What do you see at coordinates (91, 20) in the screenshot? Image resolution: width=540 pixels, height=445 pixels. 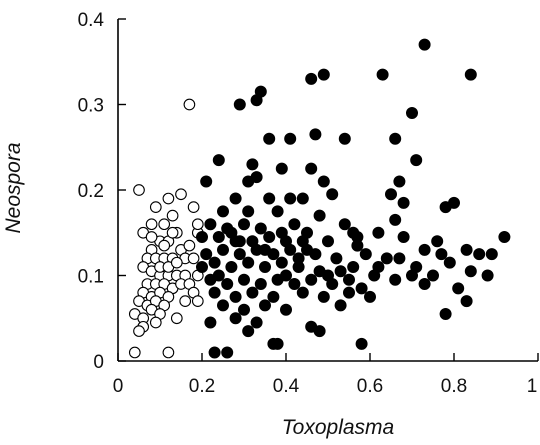 I see `y-tick-label: 0.4` at bounding box center [91, 20].